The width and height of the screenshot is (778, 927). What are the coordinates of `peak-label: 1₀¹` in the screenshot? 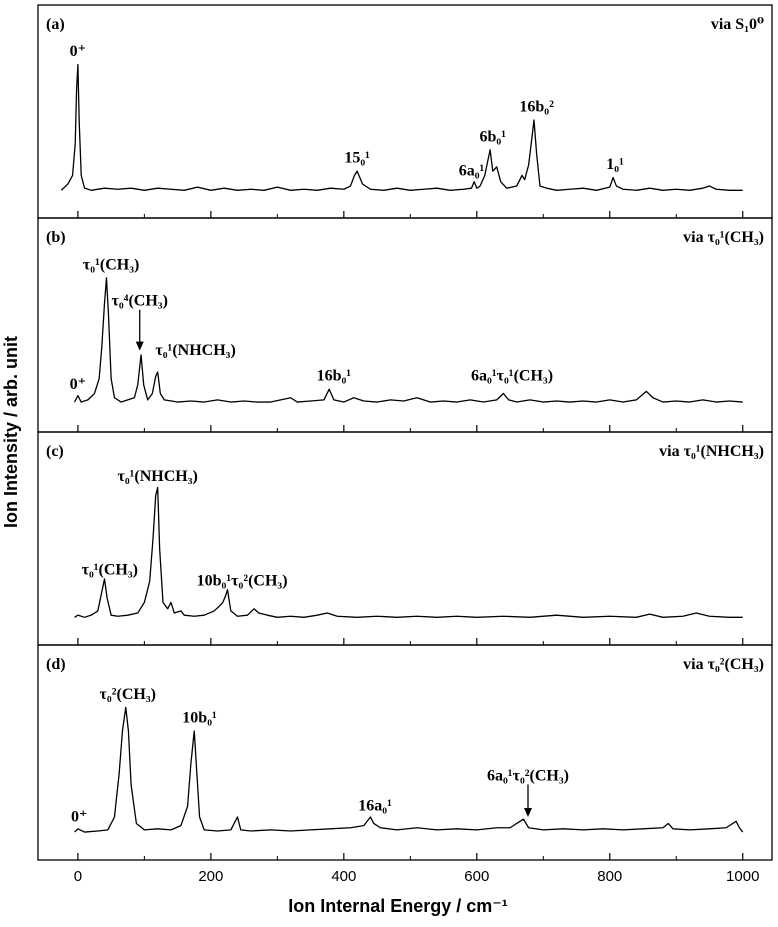 It's located at (615, 164).